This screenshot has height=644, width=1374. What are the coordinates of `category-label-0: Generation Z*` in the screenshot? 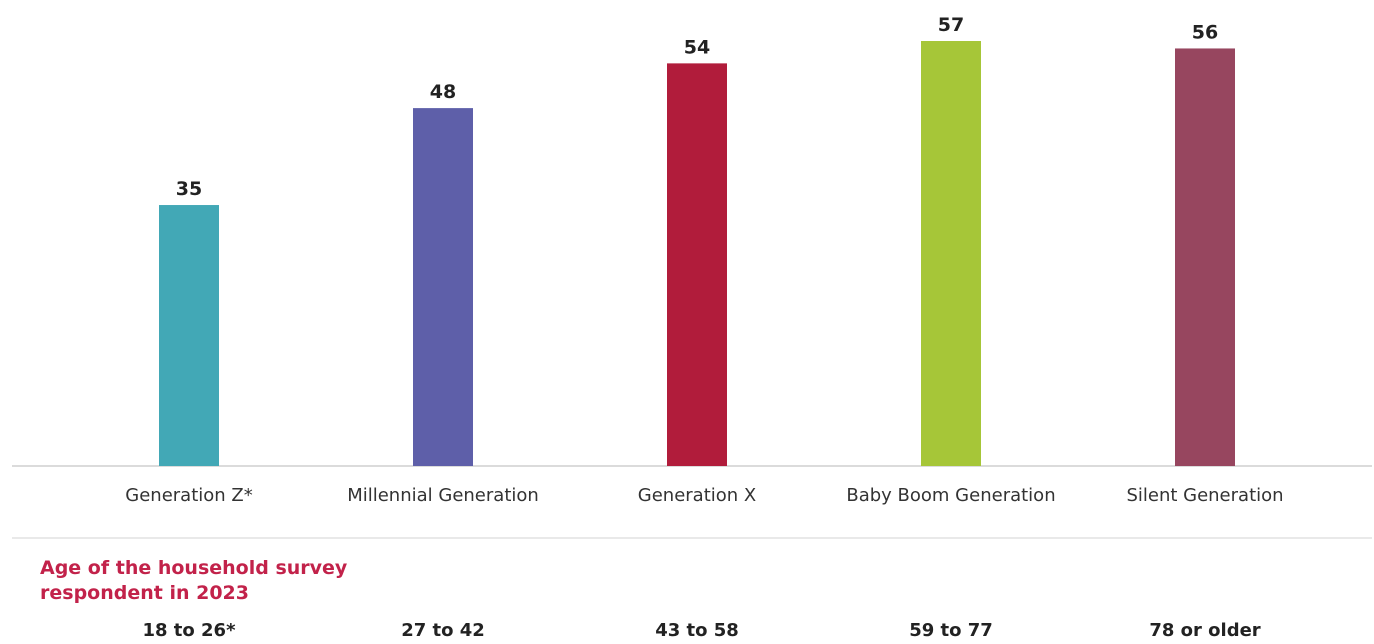 It's located at (188, 495).